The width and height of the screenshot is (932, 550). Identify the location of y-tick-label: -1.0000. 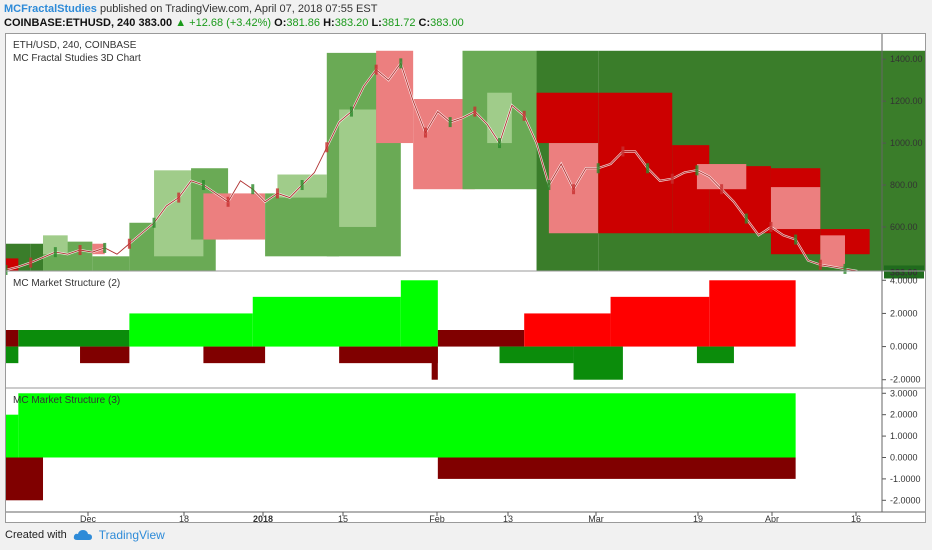
(905, 479).